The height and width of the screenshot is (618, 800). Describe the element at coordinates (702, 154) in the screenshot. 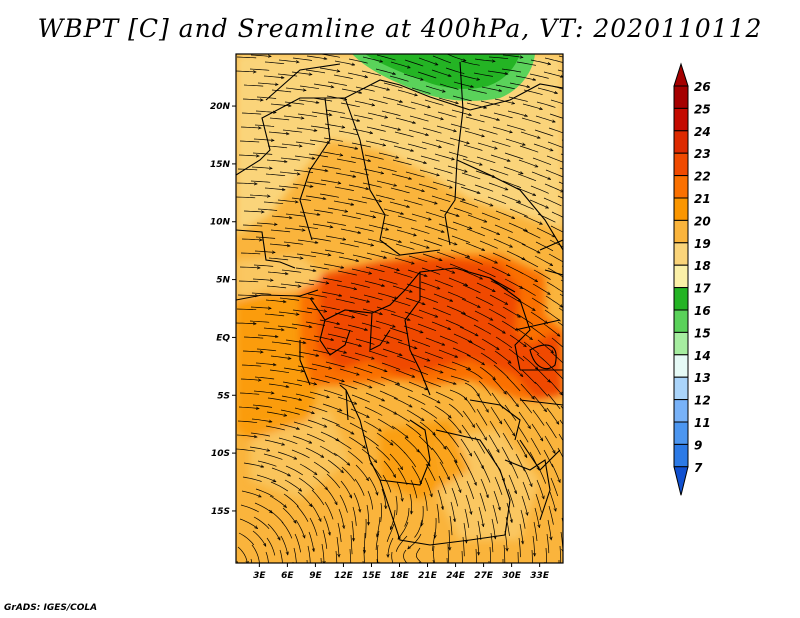

I see `colorbar-label: 23` at that location.